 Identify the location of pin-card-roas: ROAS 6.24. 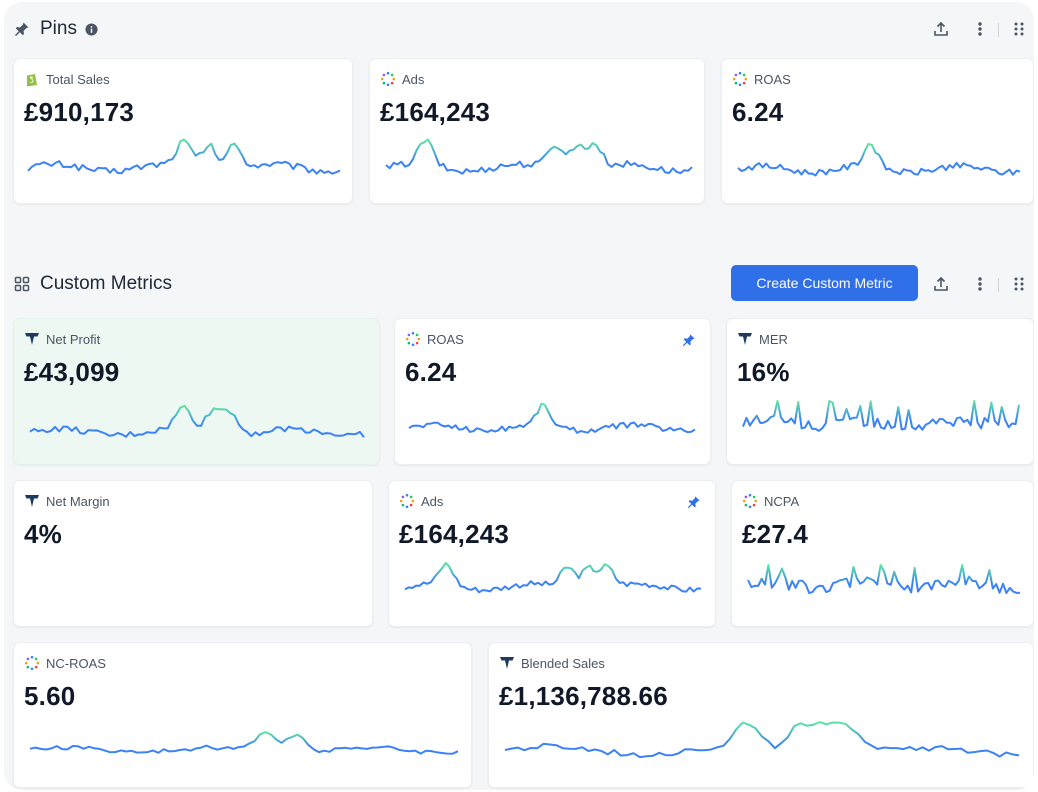
(877, 131).